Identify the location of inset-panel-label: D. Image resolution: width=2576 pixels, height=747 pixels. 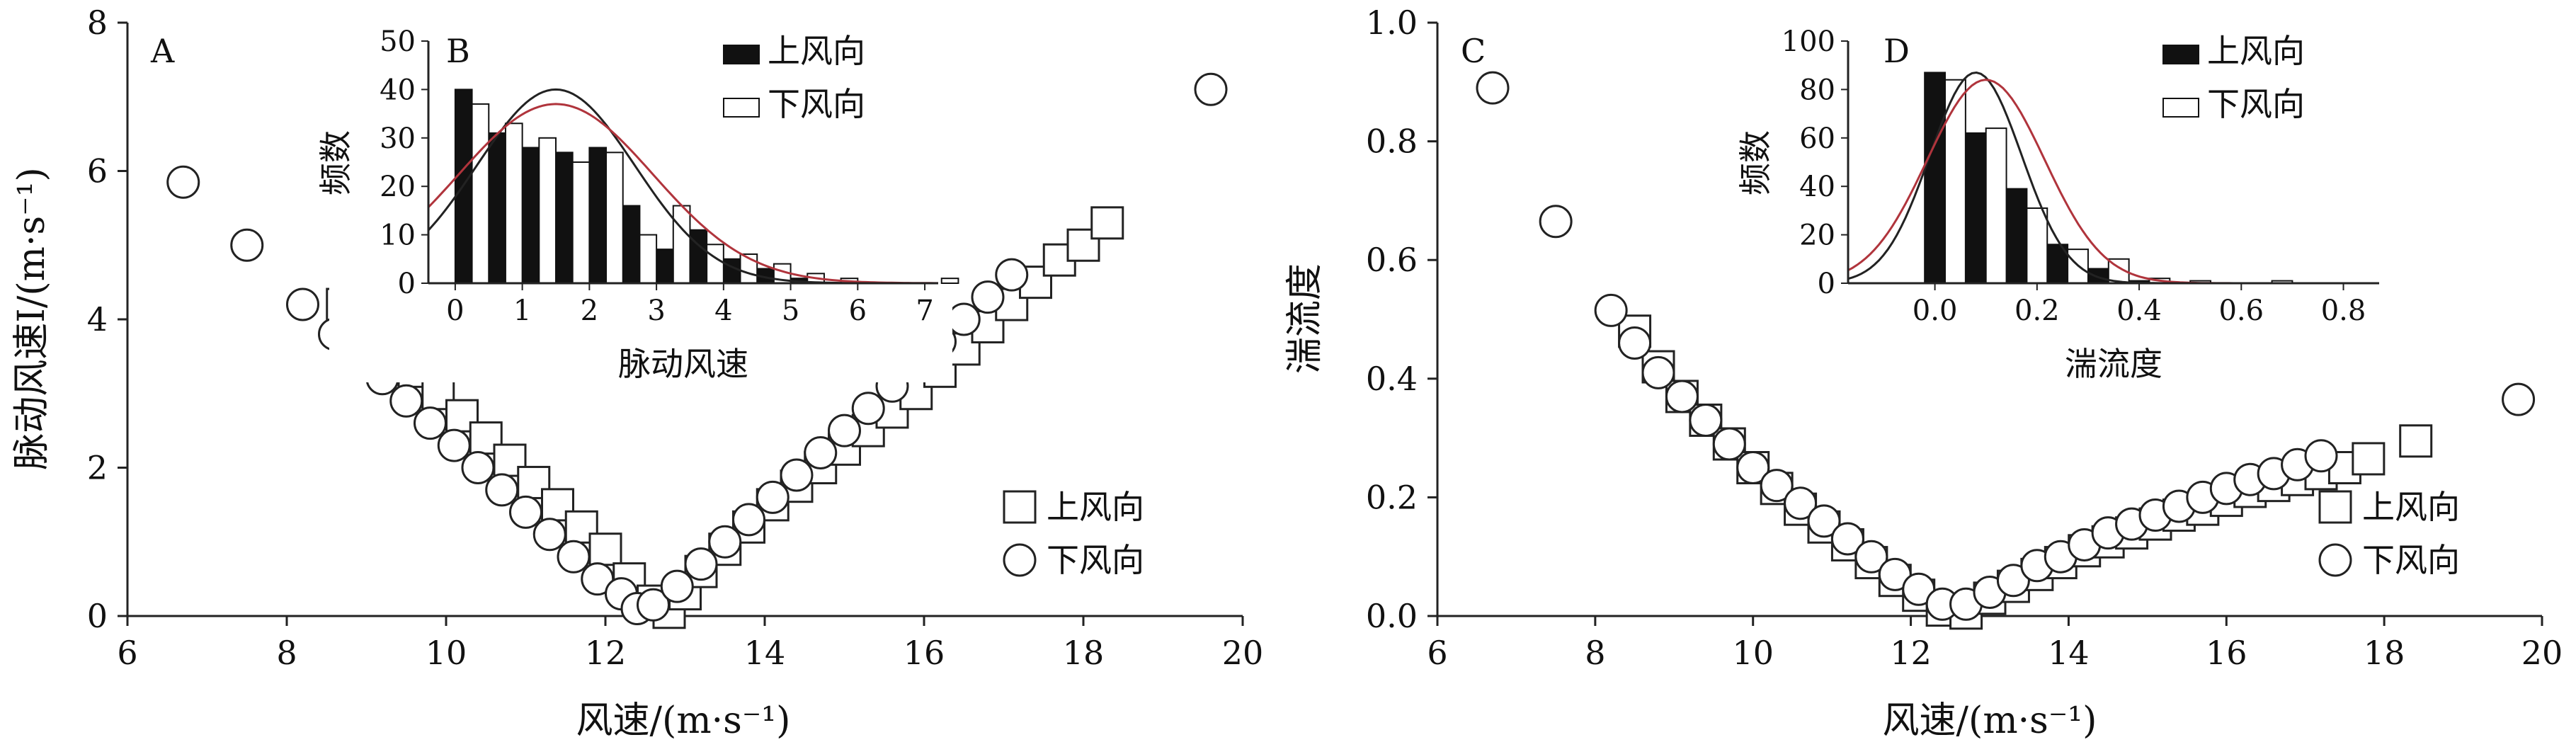
(1897, 51).